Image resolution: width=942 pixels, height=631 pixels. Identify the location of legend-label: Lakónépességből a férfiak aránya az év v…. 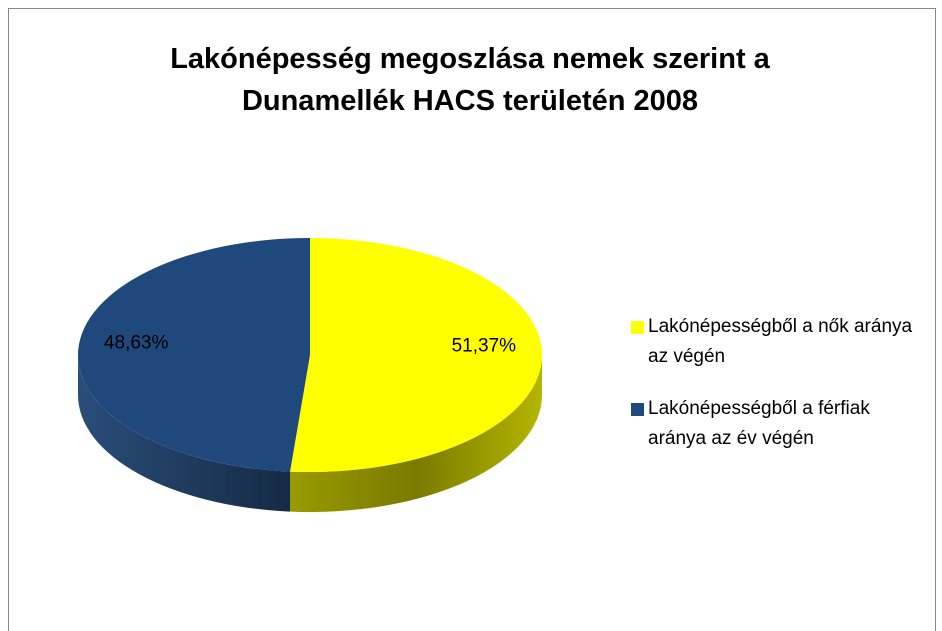
(759, 423).